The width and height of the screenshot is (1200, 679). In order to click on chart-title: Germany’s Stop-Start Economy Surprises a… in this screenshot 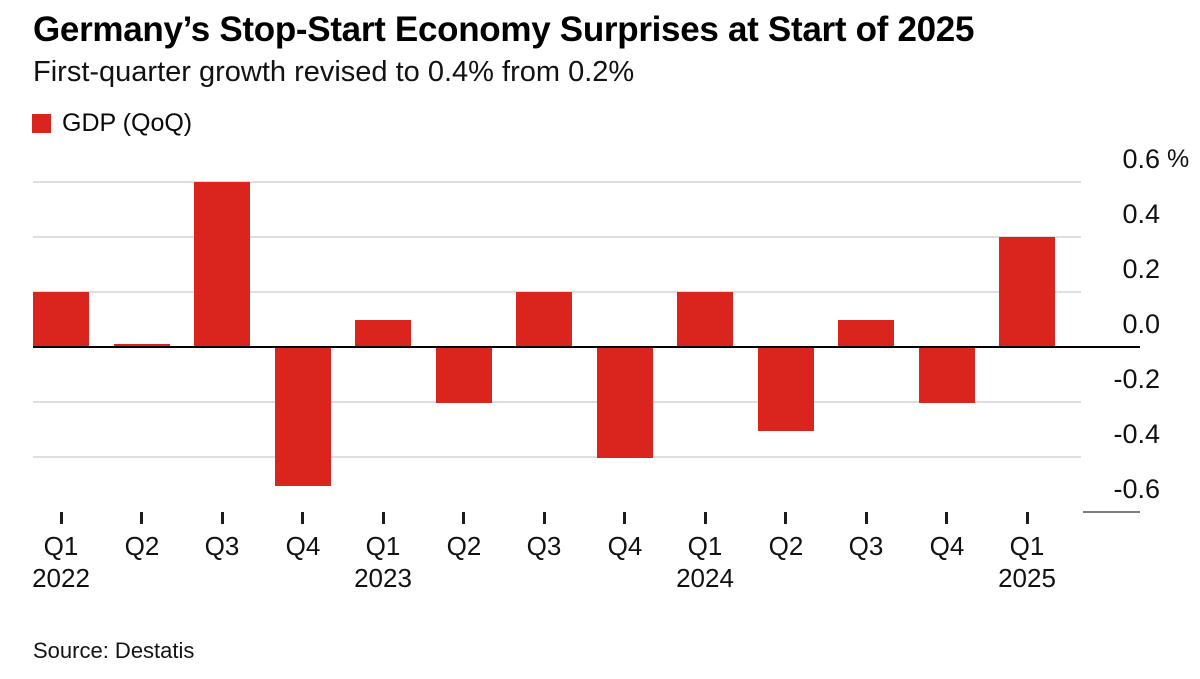, I will do `click(504, 29)`.